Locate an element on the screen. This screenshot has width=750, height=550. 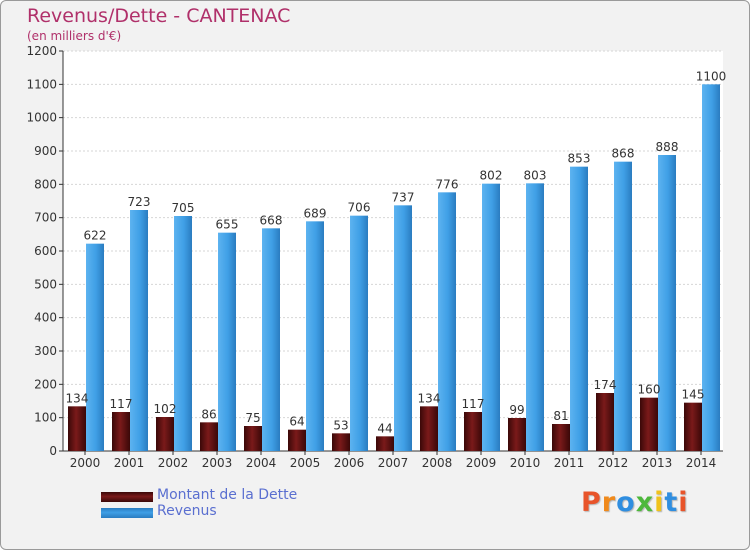
data-label-dette: 64 is located at coordinates (296, 422).